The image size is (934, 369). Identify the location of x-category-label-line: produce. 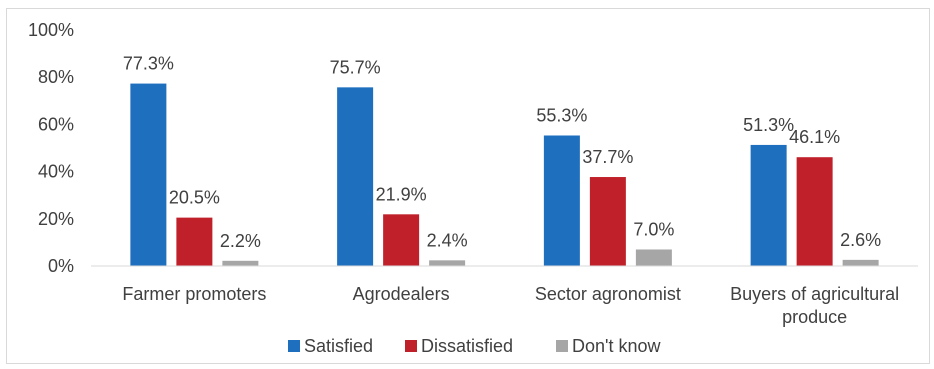
(814, 317).